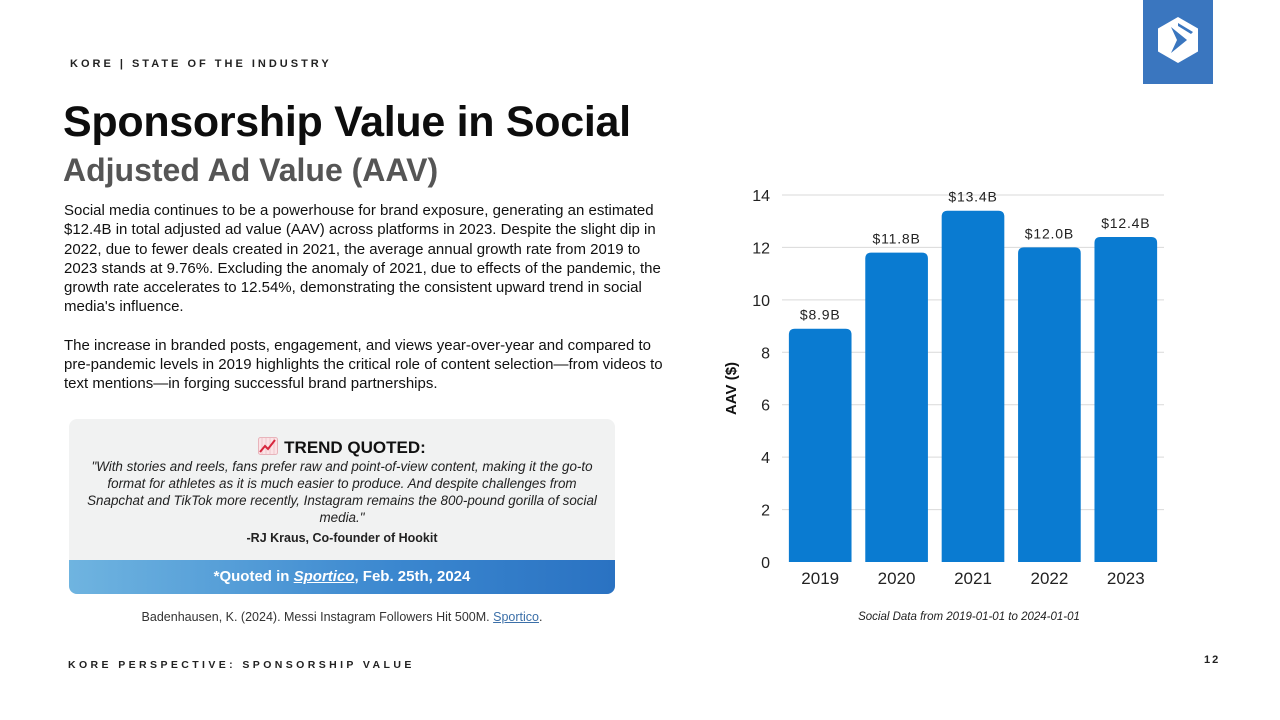  What do you see at coordinates (251, 170) in the screenshot?
I see `page-subtitle: Adjusted Ad Value (AAV)` at bounding box center [251, 170].